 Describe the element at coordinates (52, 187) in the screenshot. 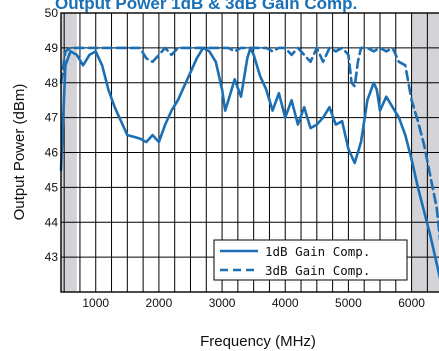

I see `y-tick-label: 45` at that location.